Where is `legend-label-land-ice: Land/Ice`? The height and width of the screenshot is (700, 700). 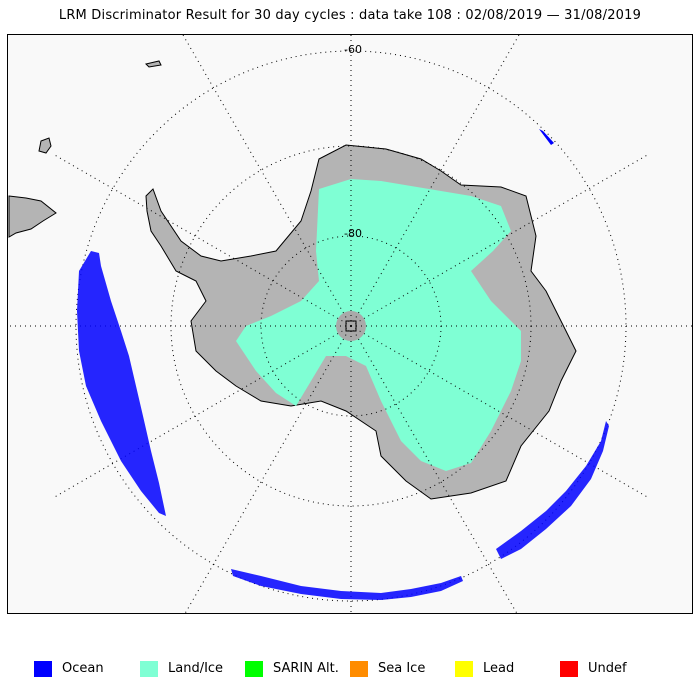
legend-label-land-ice: Land/Ice is located at coordinates (196, 668).